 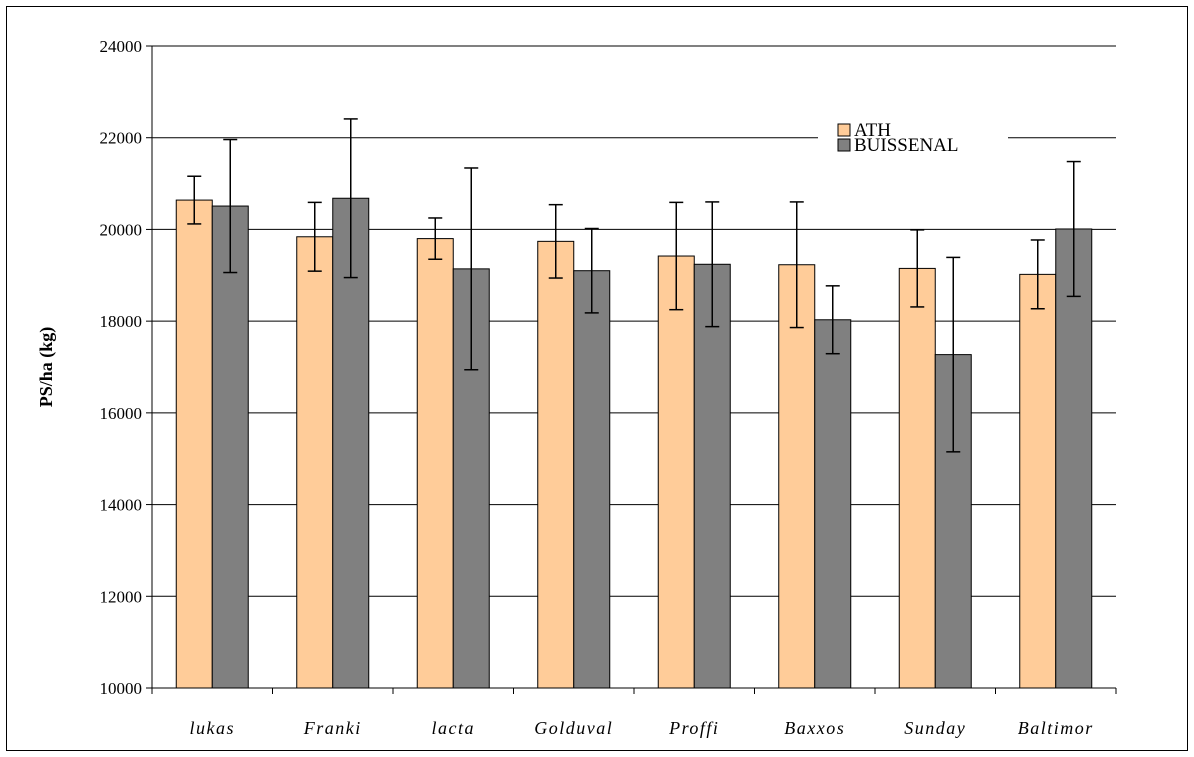 What do you see at coordinates (556, 464) in the screenshot?
I see `bar-ath-golduval` at bounding box center [556, 464].